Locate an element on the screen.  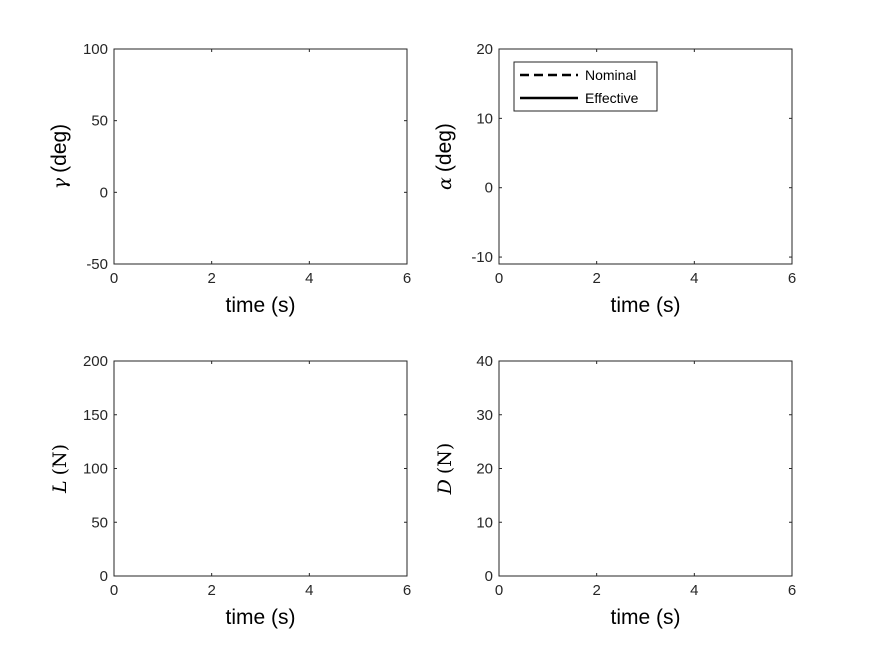
y-tick-label: 150 is located at coordinates (95, 415).